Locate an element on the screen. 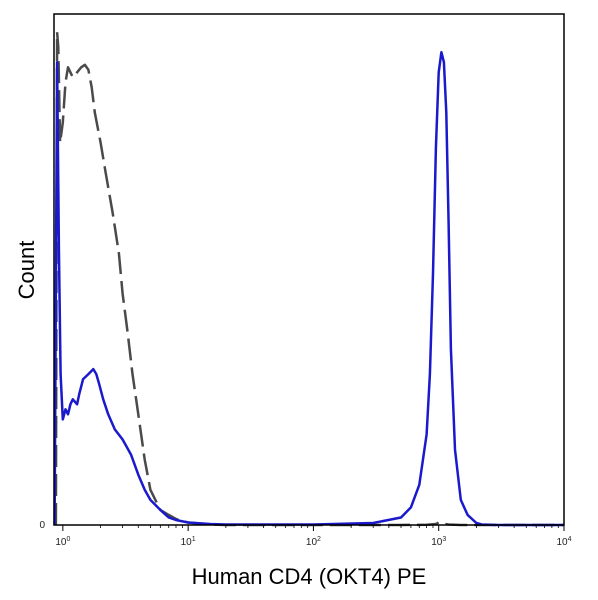 The height and width of the screenshot is (600, 598). x-axis-title: Human CD4 (OKT4) PE is located at coordinates (309, 576).